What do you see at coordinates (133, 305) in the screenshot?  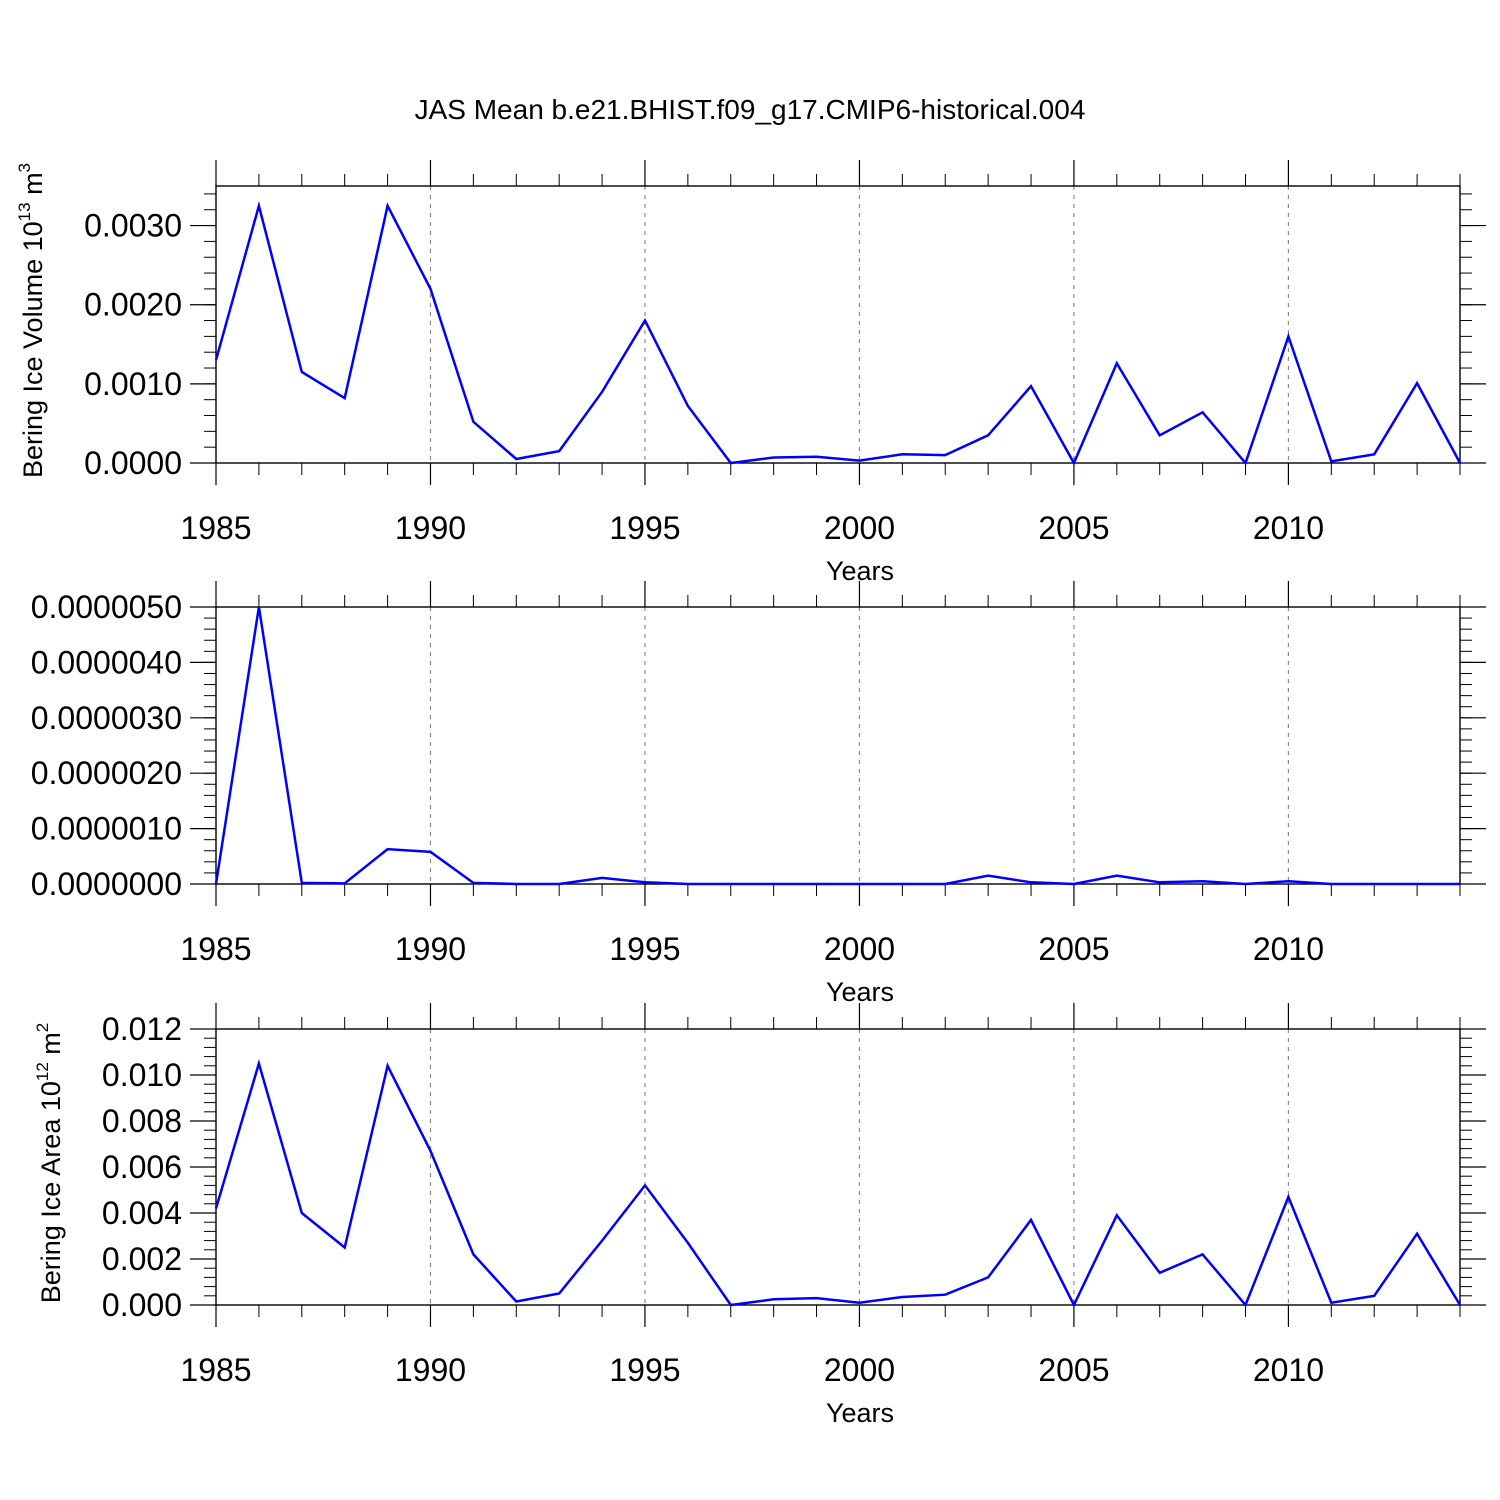 I see `y-tick-label: 0.0020` at bounding box center [133, 305].